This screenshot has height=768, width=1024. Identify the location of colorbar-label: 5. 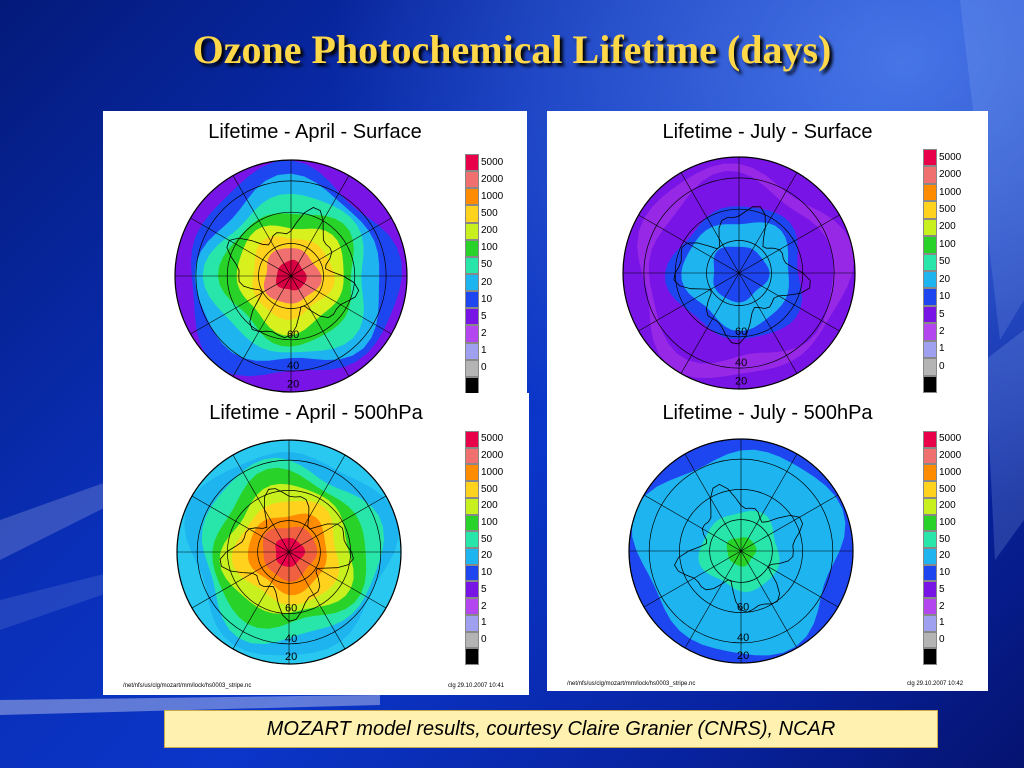
(942, 314).